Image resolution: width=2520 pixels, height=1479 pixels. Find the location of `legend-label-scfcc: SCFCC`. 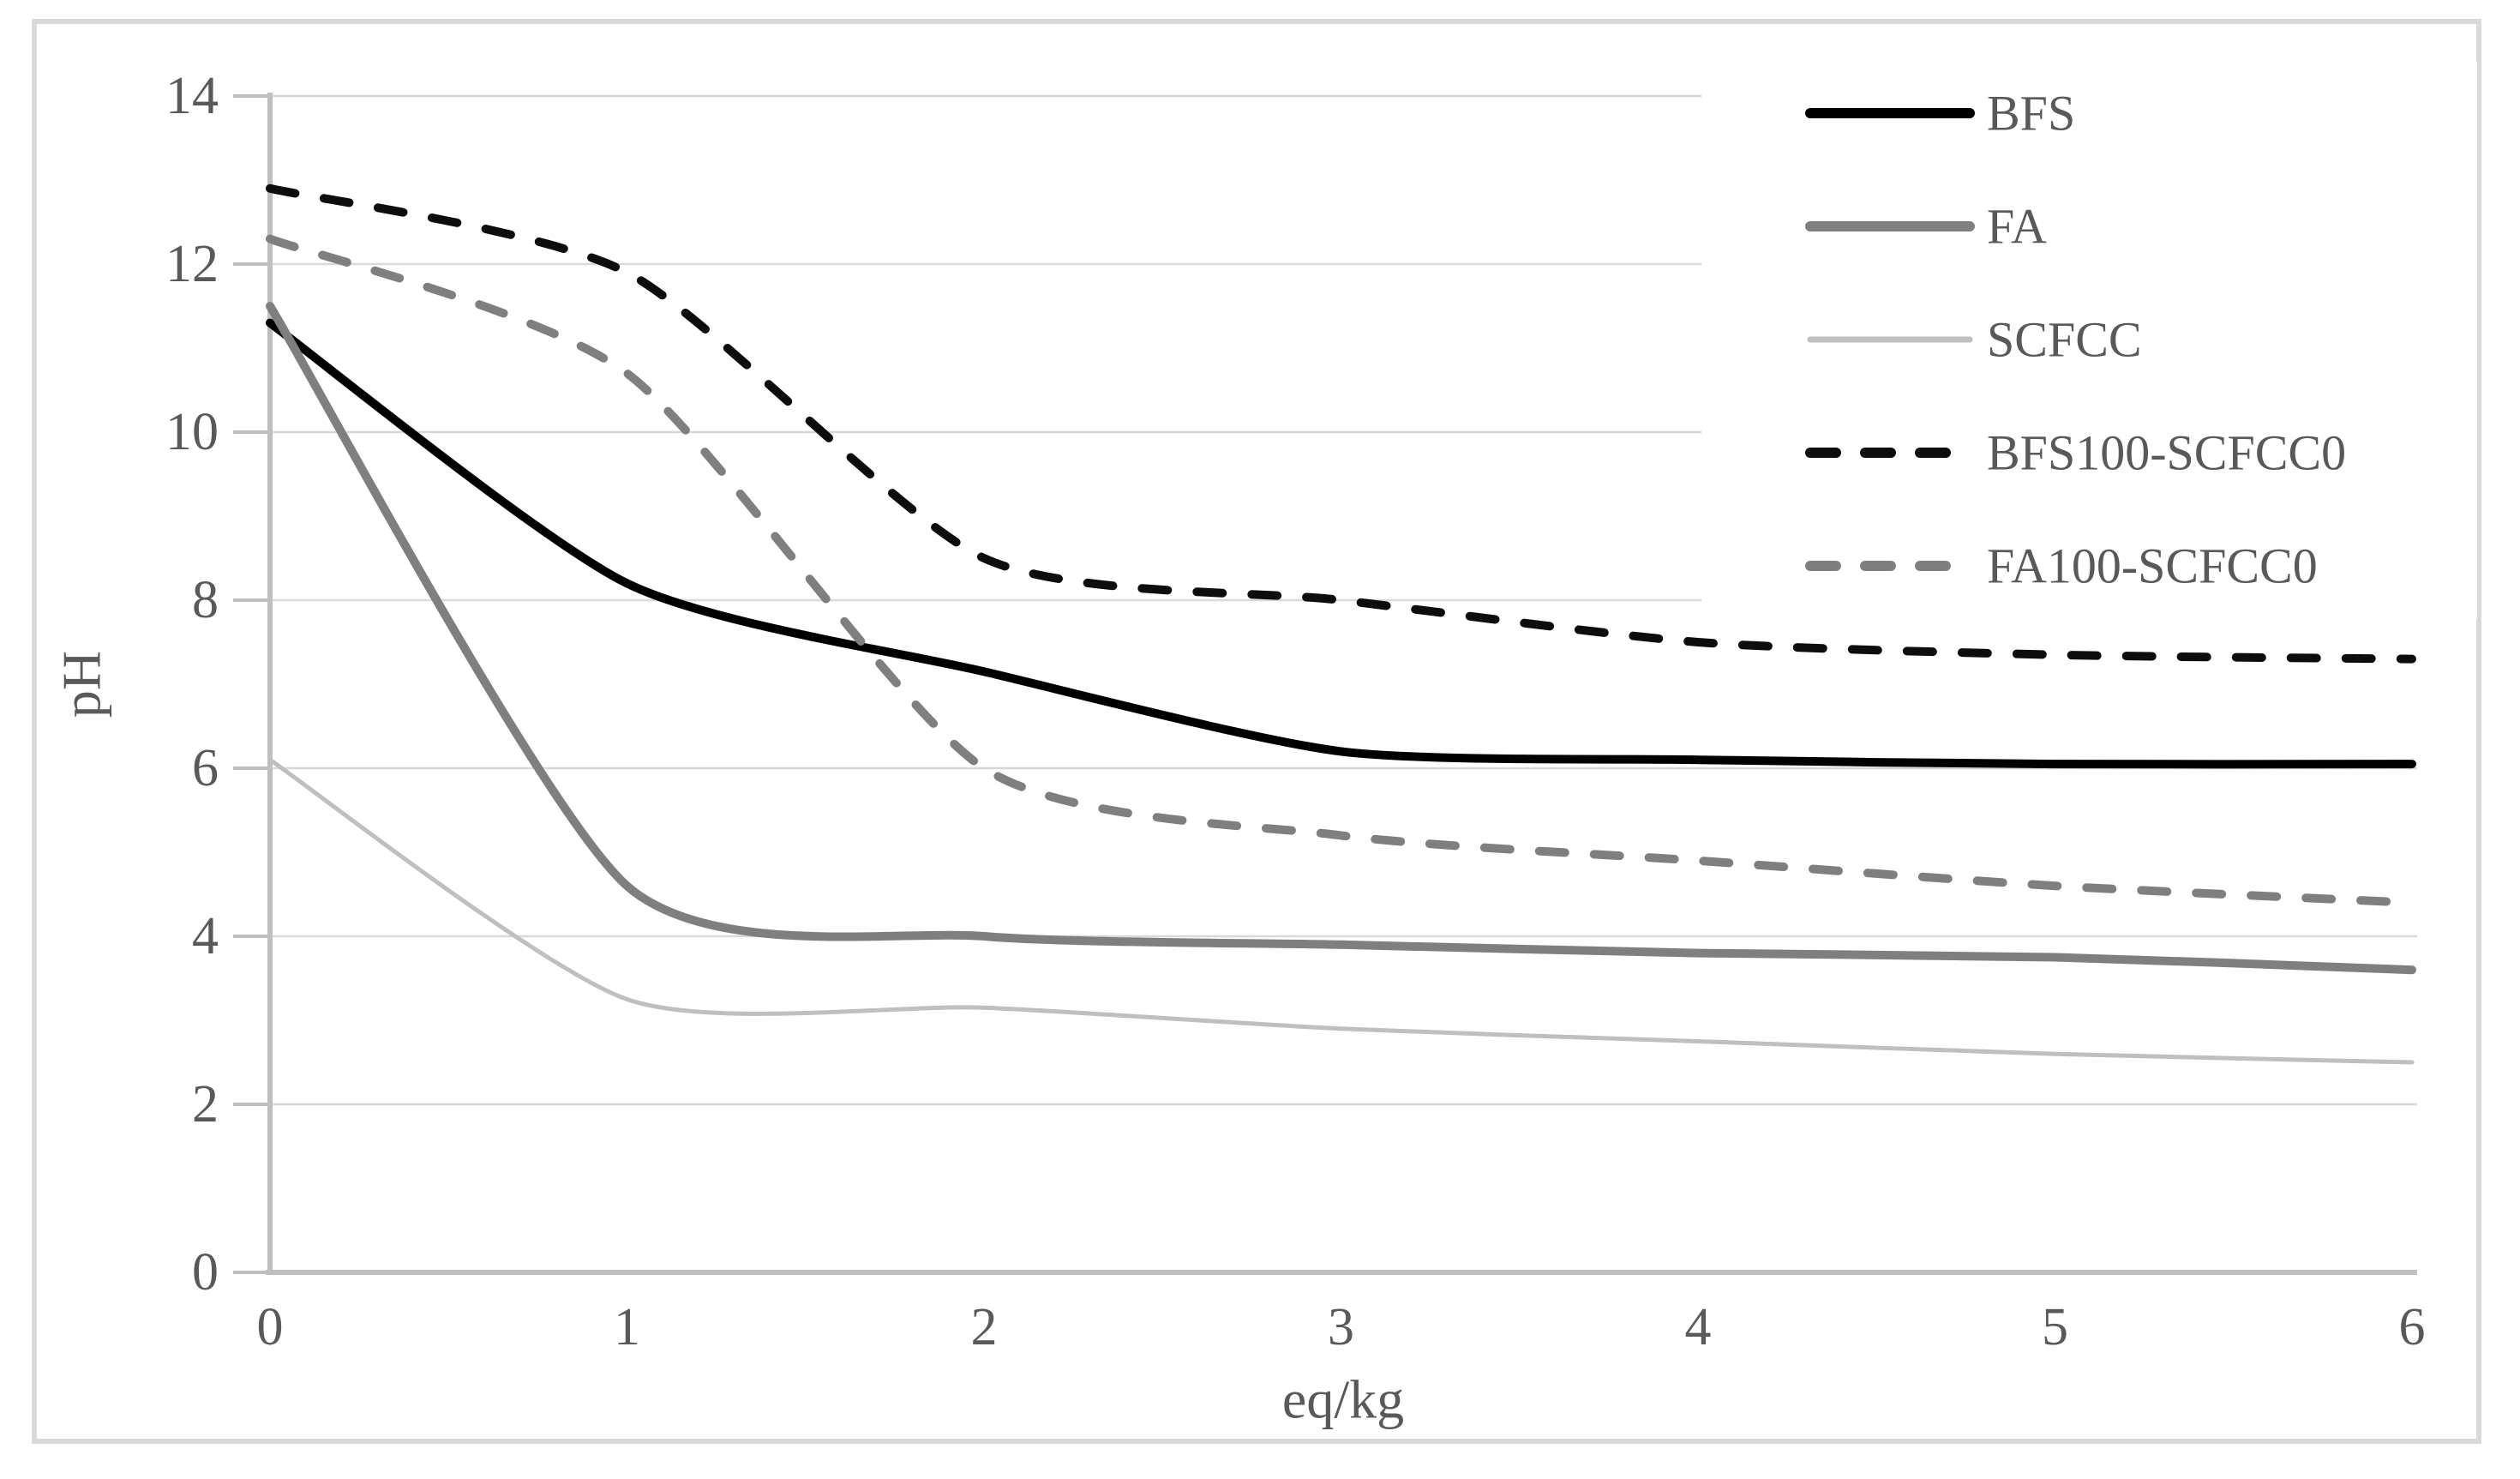

legend-label-scfcc: SCFCC is located at coordinates (2064, 340).